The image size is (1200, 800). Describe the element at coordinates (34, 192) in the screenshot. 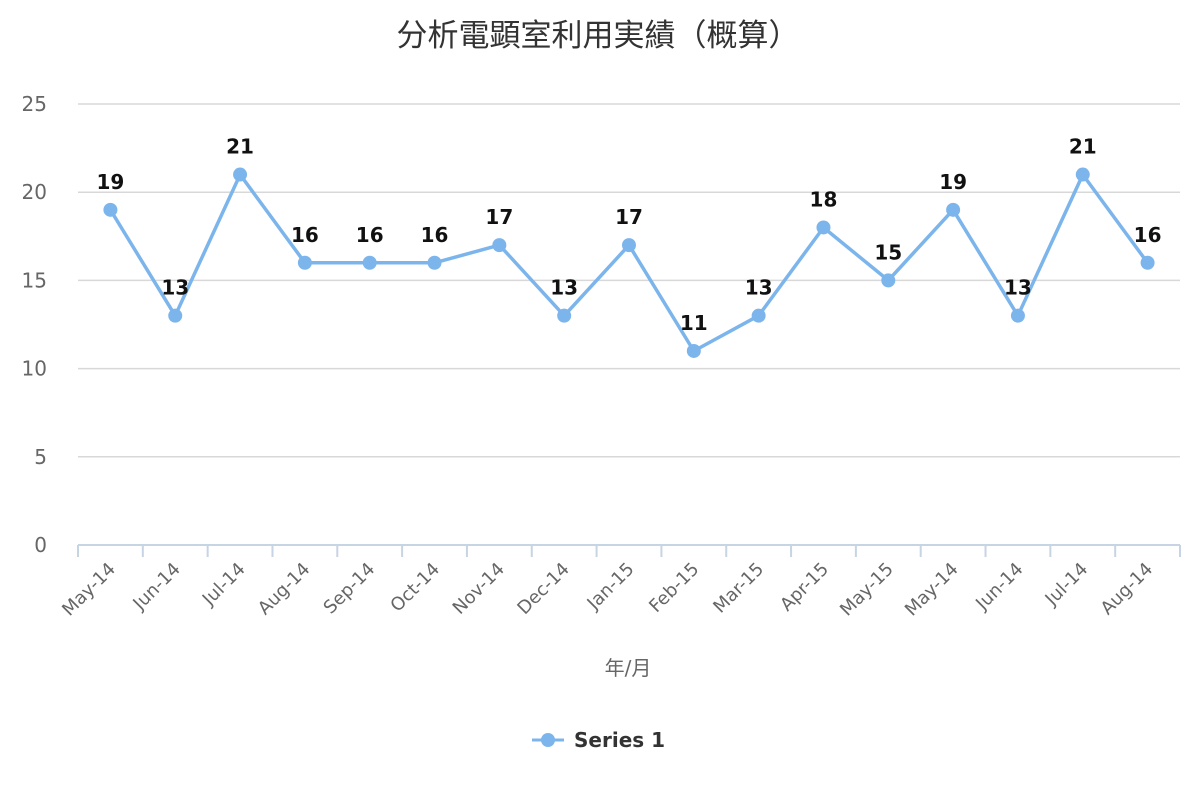

I see `y-tick-label: 20` at that location.